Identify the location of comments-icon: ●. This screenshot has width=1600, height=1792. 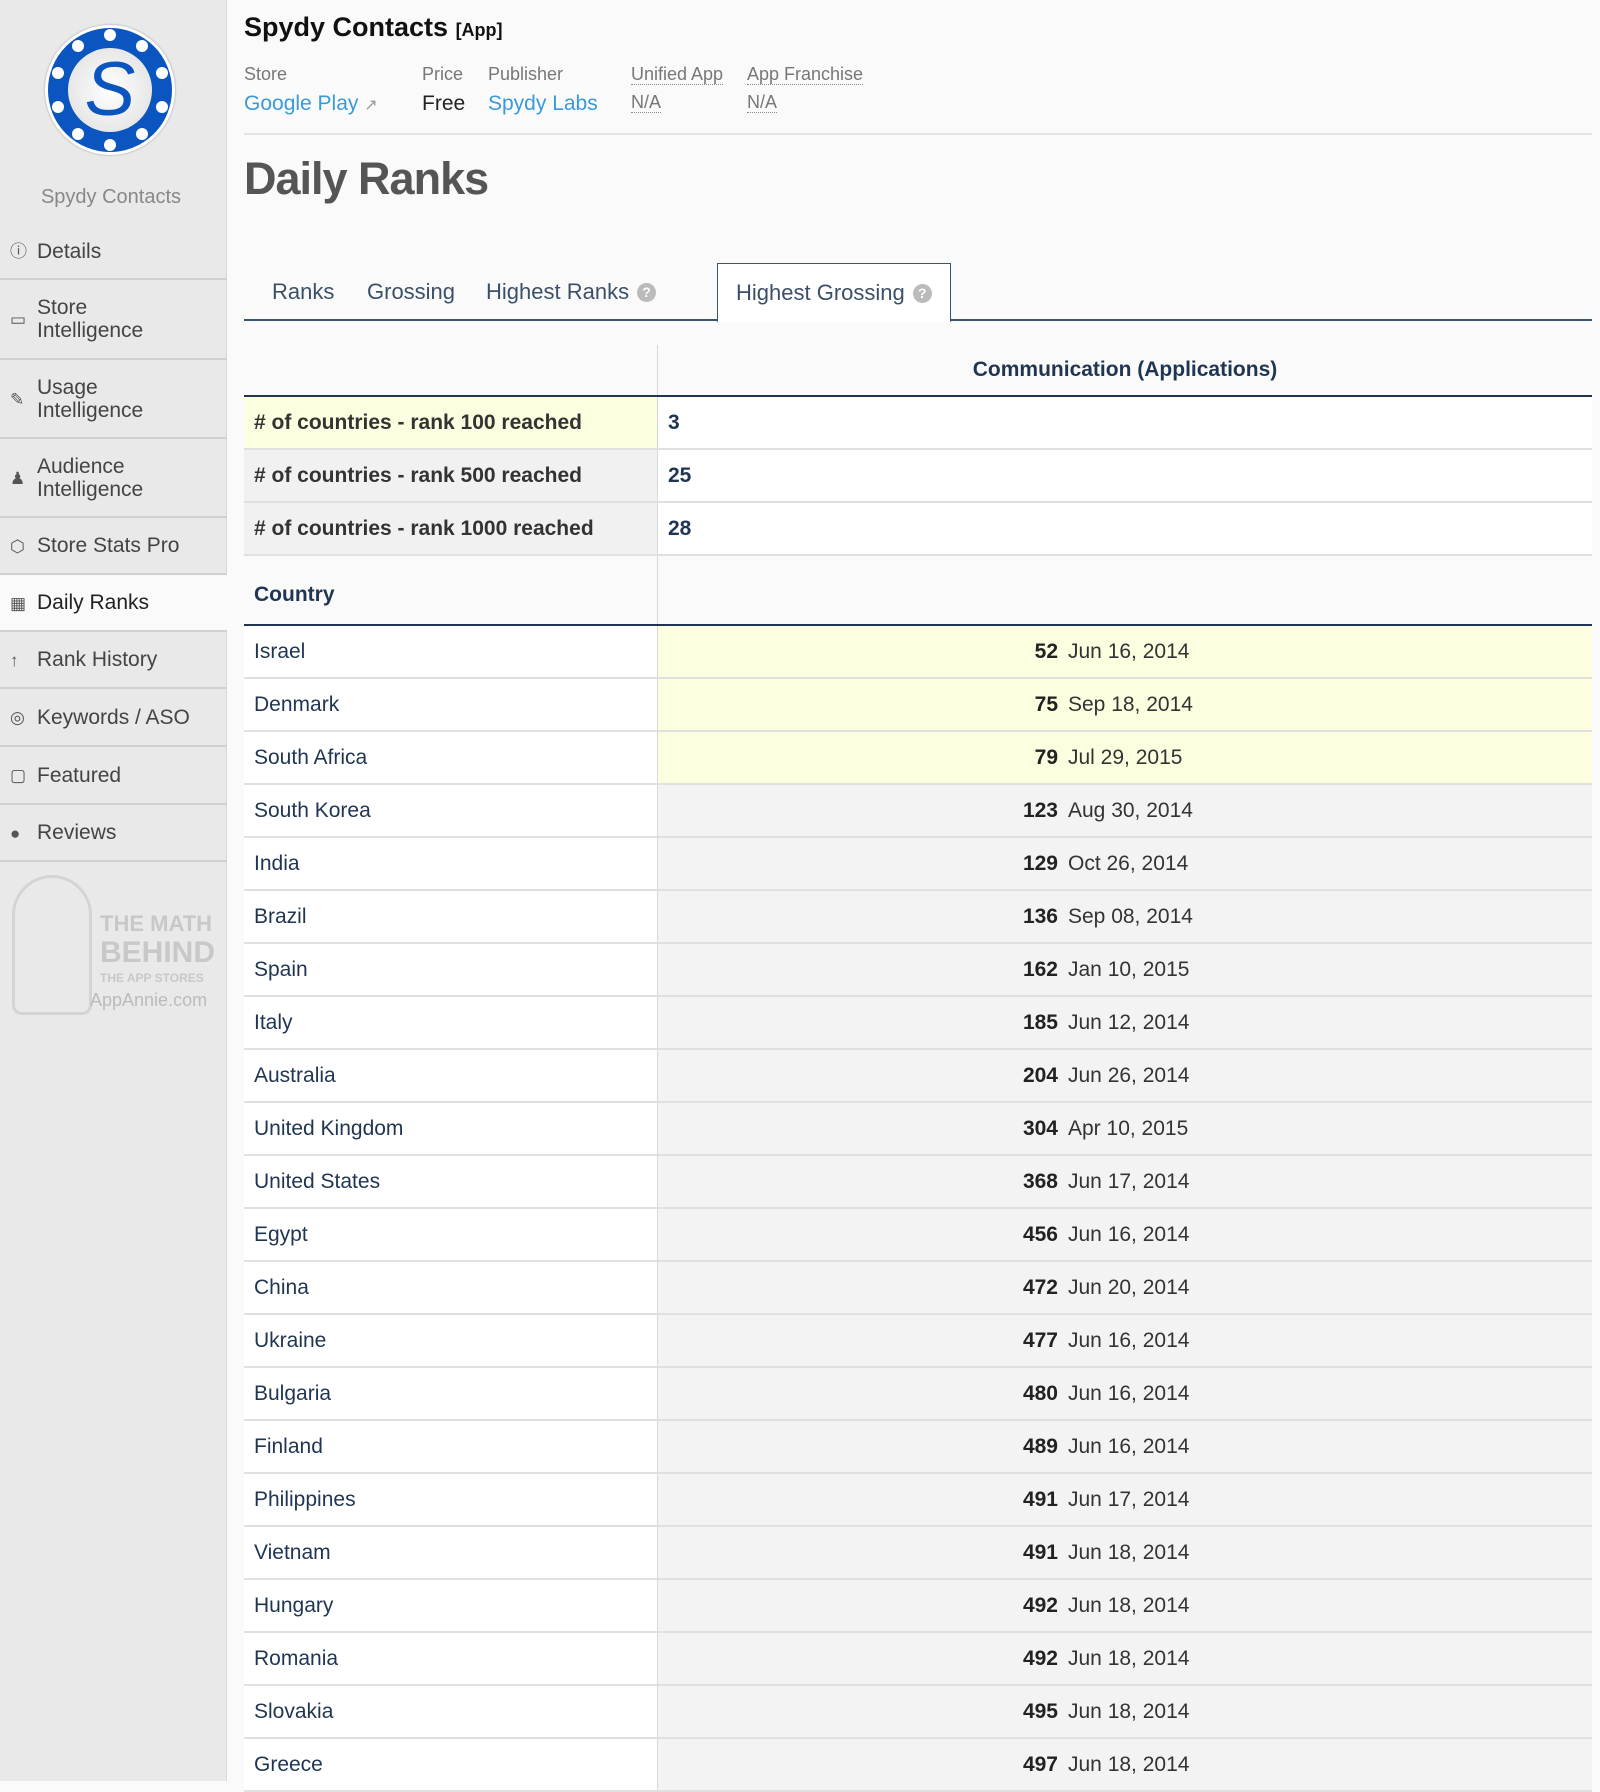
(15, 833).